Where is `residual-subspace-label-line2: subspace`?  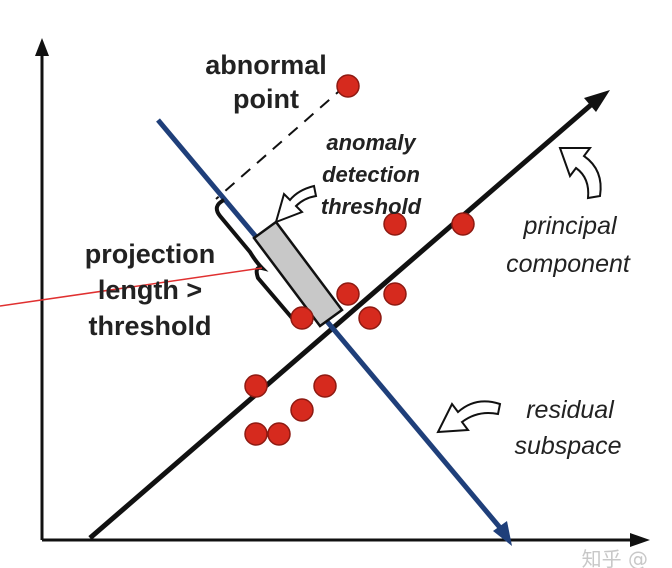 residual-subspace-label-line2: subspace is located at coordinates (567, 446).